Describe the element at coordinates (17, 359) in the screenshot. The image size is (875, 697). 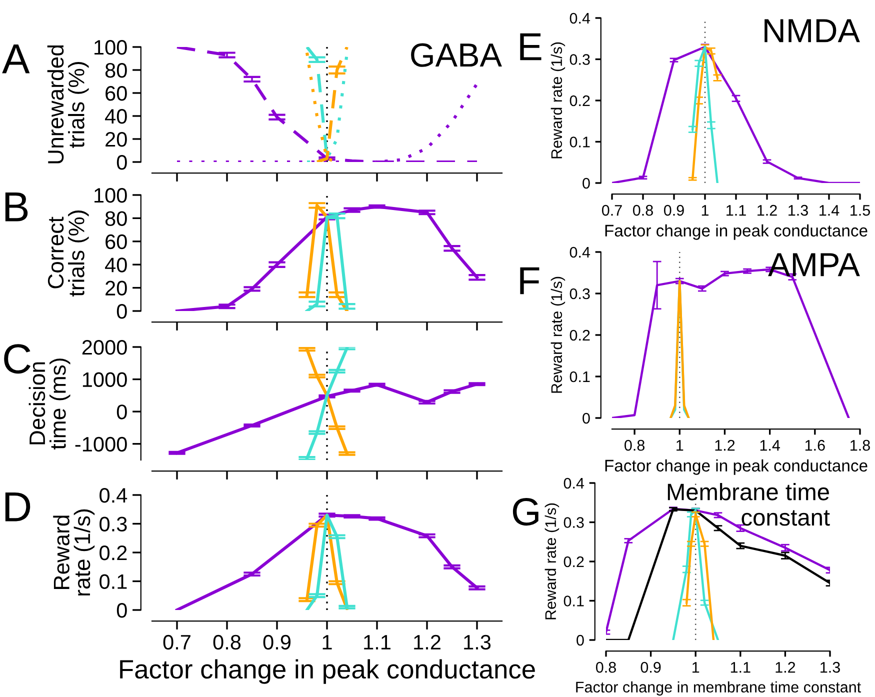
I see `text: C` at that location.